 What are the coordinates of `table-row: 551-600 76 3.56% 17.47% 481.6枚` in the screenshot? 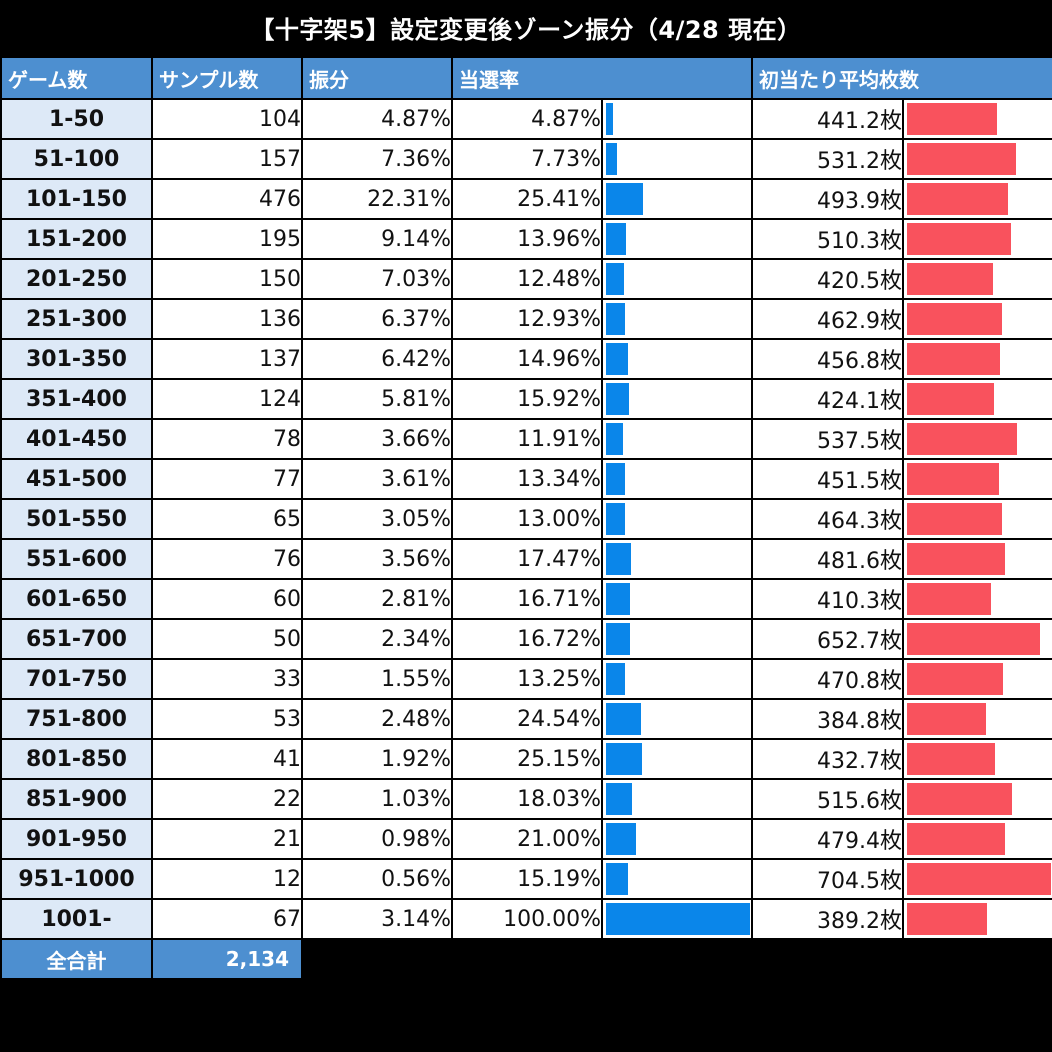 It's located at (526, 559).